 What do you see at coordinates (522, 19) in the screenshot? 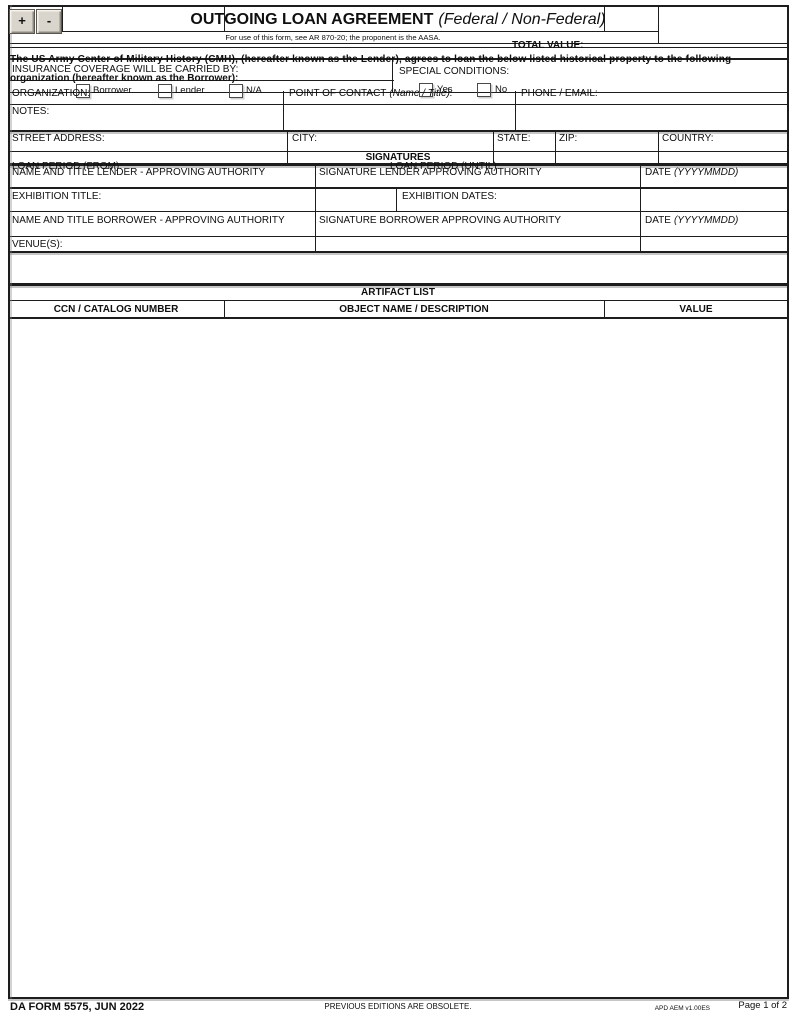
I see `form-title-qualifier: (Federal / Non-Federal)` at bounding box center [522, 19].